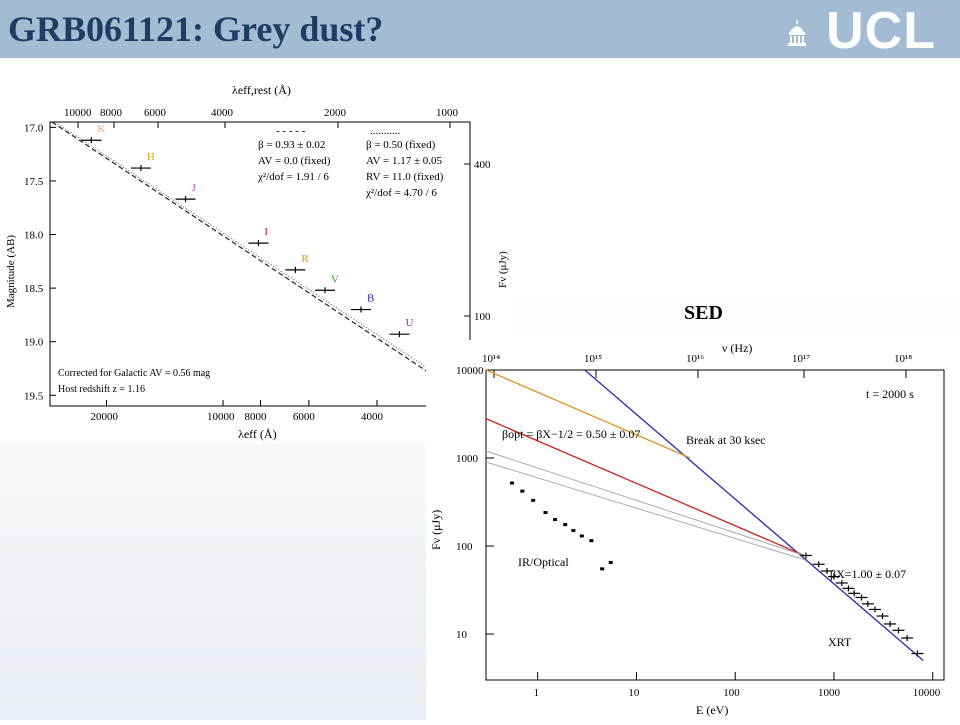 Image resolution: width=960 pixels, height=725 pixels. Describe the element at coordinates (593, 359) in the screenshot. I see `x2-tick-label: 10¹⁵` at that location.